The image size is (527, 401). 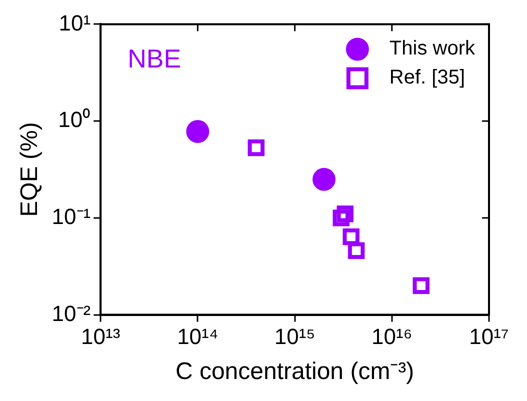 What do you see at coordinates (100, 337) in the screenshot?
I see `x-tick-label: 10¹³` at bounding box center [100, 337].